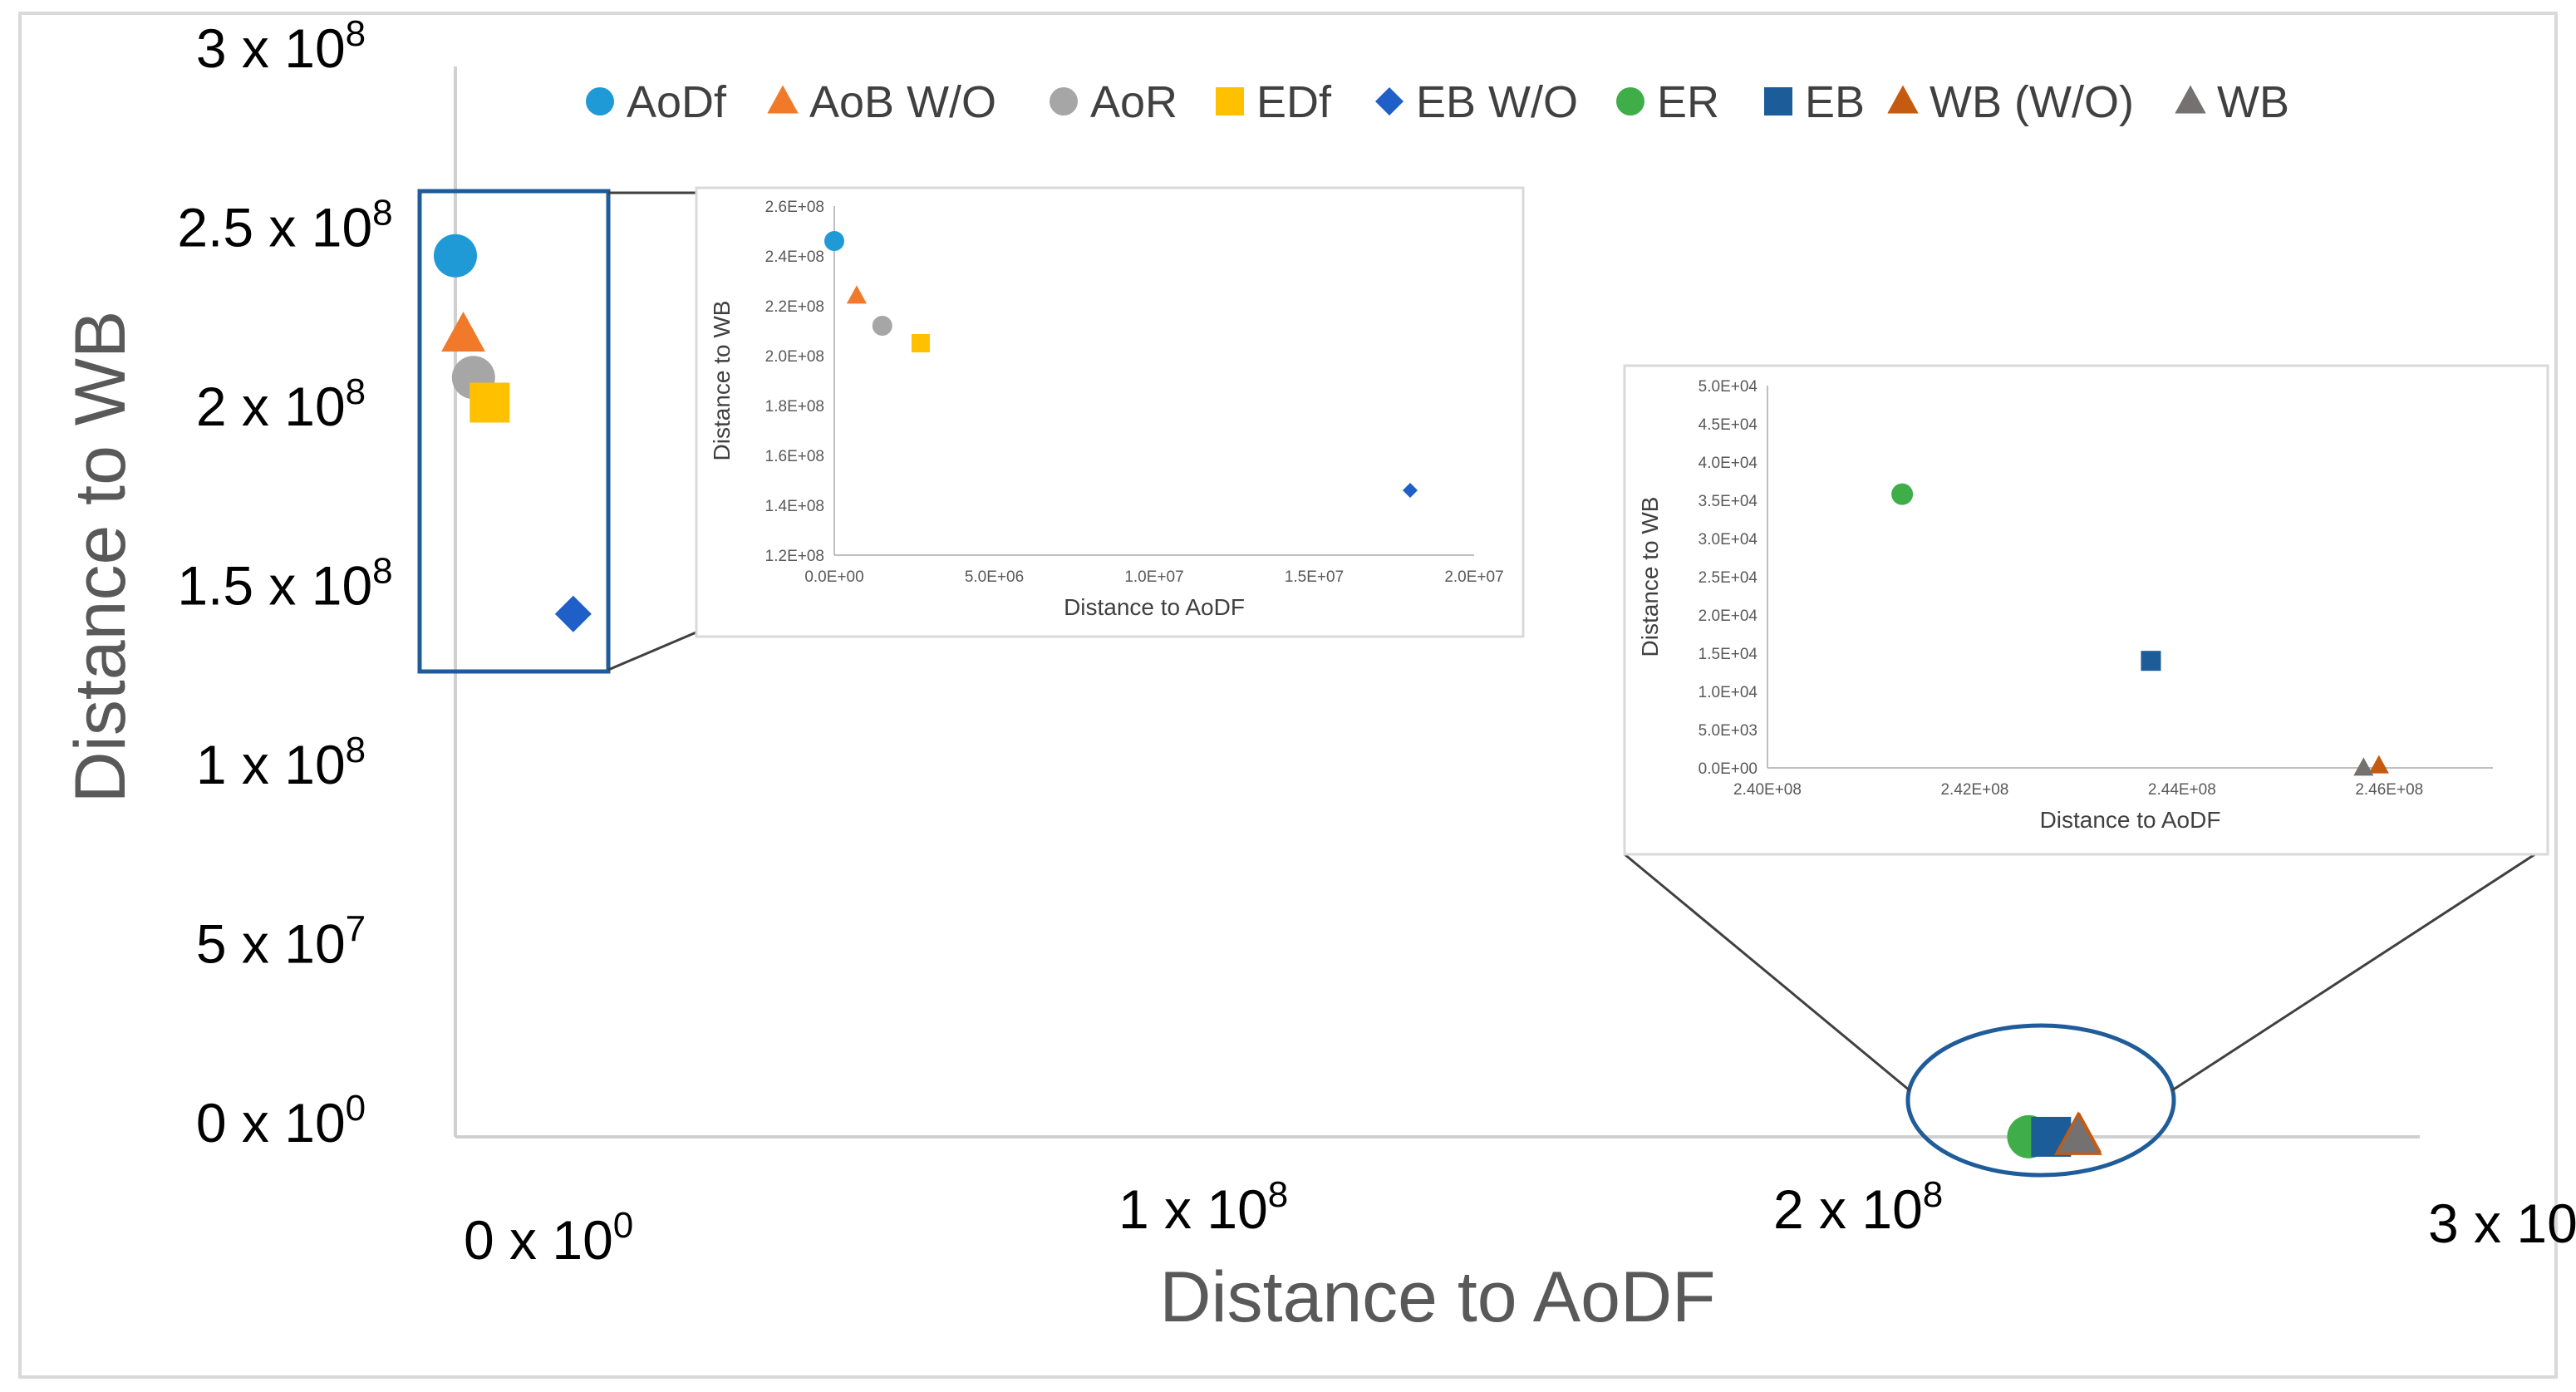 Image resolution: width=2576 pixels, height=1392 pixels. I want to click on inset-right-data-point-eb, so click(2151, 661).